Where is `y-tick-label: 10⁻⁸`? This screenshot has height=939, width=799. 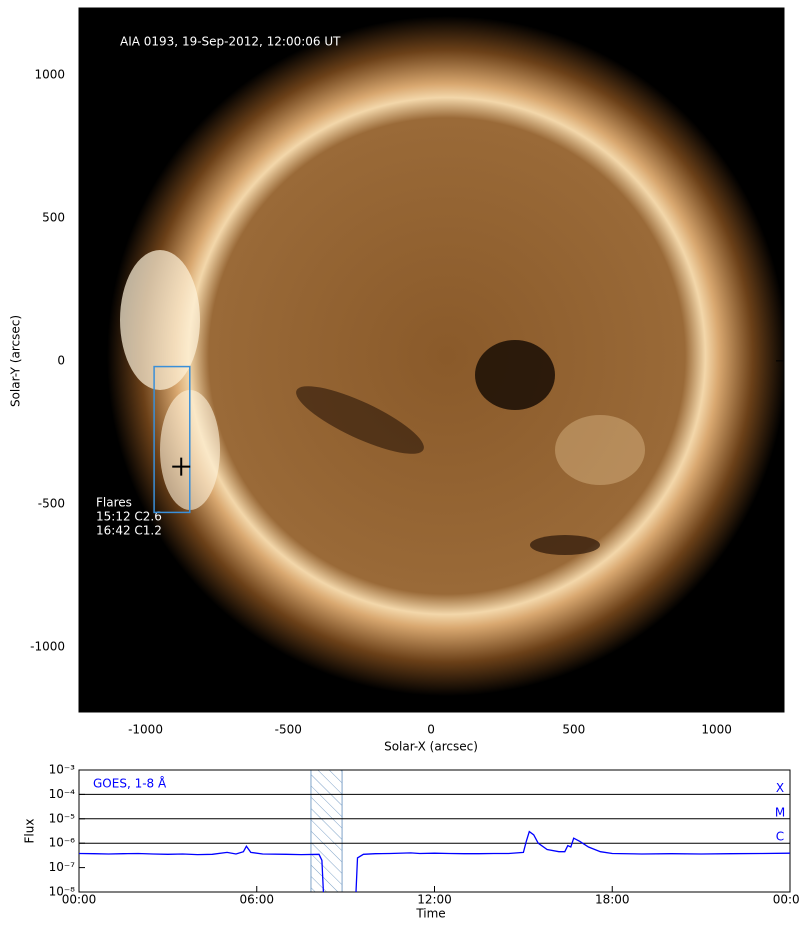 y-tick-label: 10⁻⁸ is located at coordinates (62, 892).